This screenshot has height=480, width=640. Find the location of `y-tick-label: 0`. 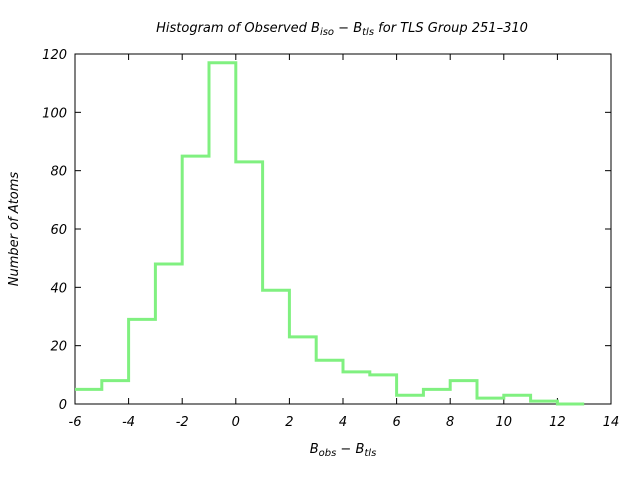

y-tick-label: 0 is located at coordinates (63, 405).